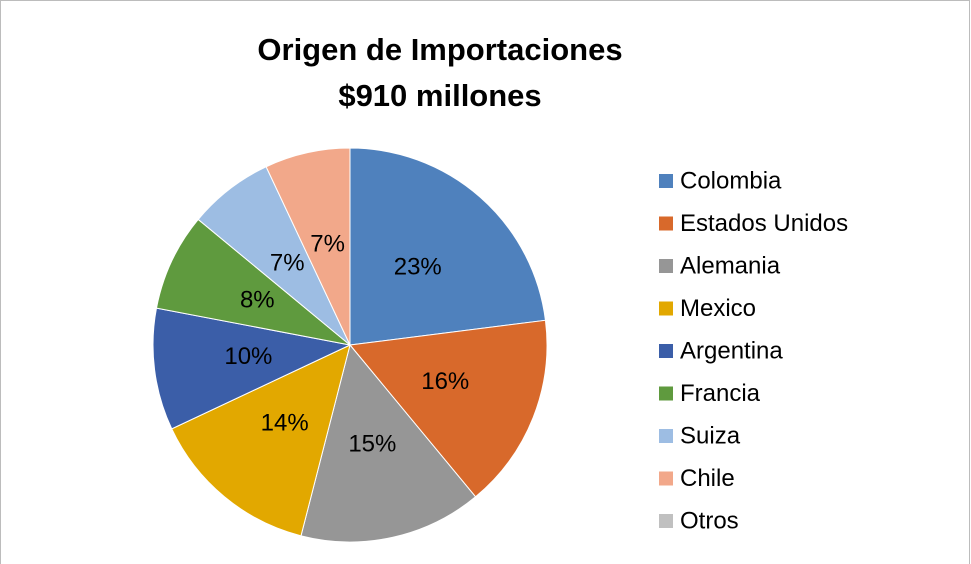  I want to click on legend-label: Chile, so click(707, 478).